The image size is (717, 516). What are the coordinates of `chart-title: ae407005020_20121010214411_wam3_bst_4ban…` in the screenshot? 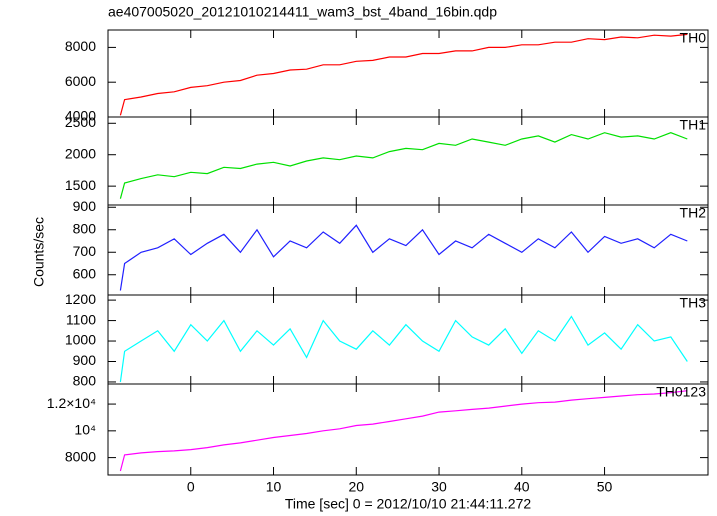 It's located at (302, 12).